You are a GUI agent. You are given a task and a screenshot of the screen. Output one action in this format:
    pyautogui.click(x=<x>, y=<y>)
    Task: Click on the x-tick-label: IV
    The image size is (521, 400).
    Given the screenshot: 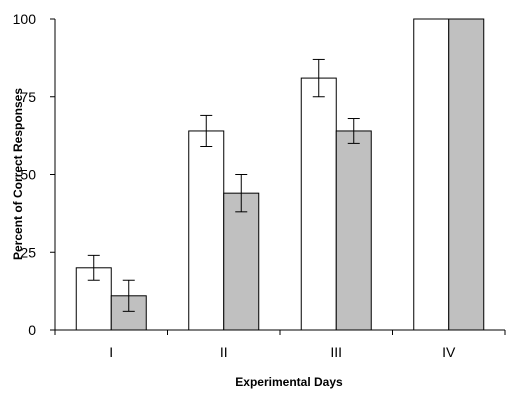 What is the action you would take?
    pyautogui.click(x=449, y=352)
    